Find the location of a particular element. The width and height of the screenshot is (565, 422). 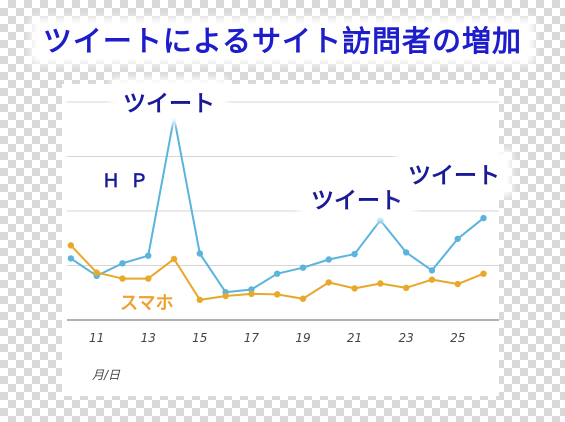

x-axis: 11 13 15 17 19 21 23 25 is located at coordinates (283, 332).